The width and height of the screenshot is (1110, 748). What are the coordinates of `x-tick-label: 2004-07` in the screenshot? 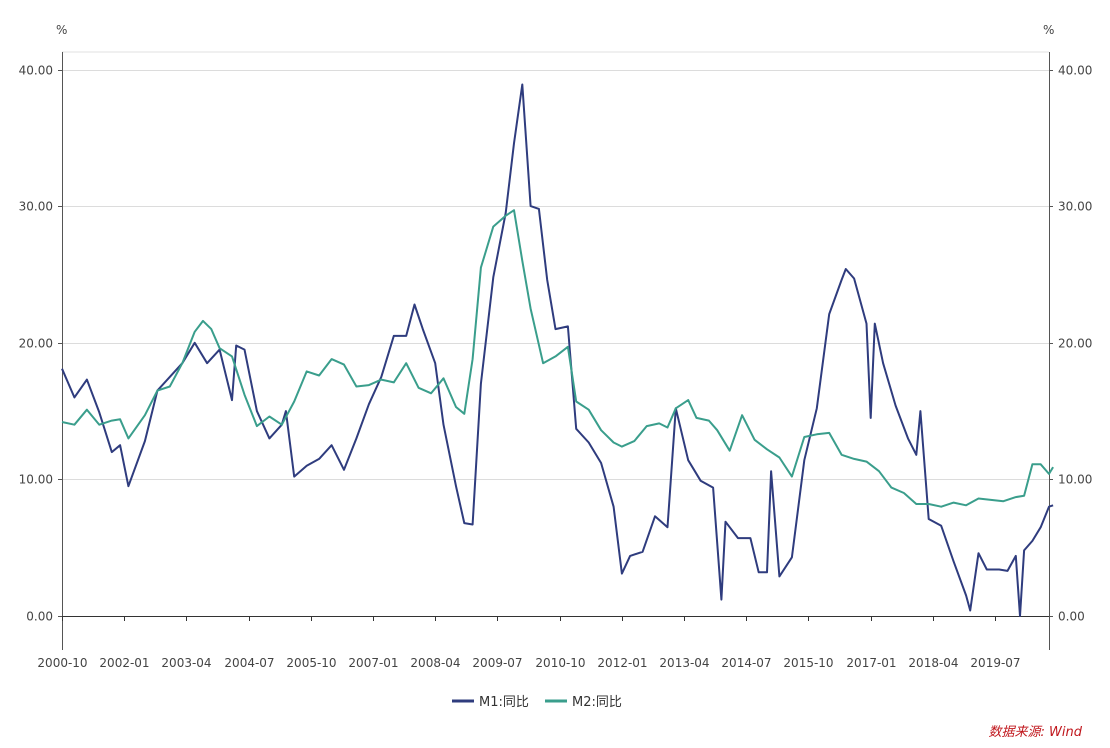 It's located at (249, 663).